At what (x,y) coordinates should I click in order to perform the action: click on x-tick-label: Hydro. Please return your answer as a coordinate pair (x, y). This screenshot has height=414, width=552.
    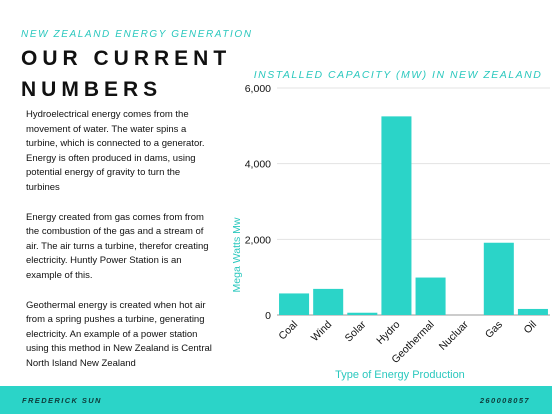
    Looking at the image, I should click on (388, 333).